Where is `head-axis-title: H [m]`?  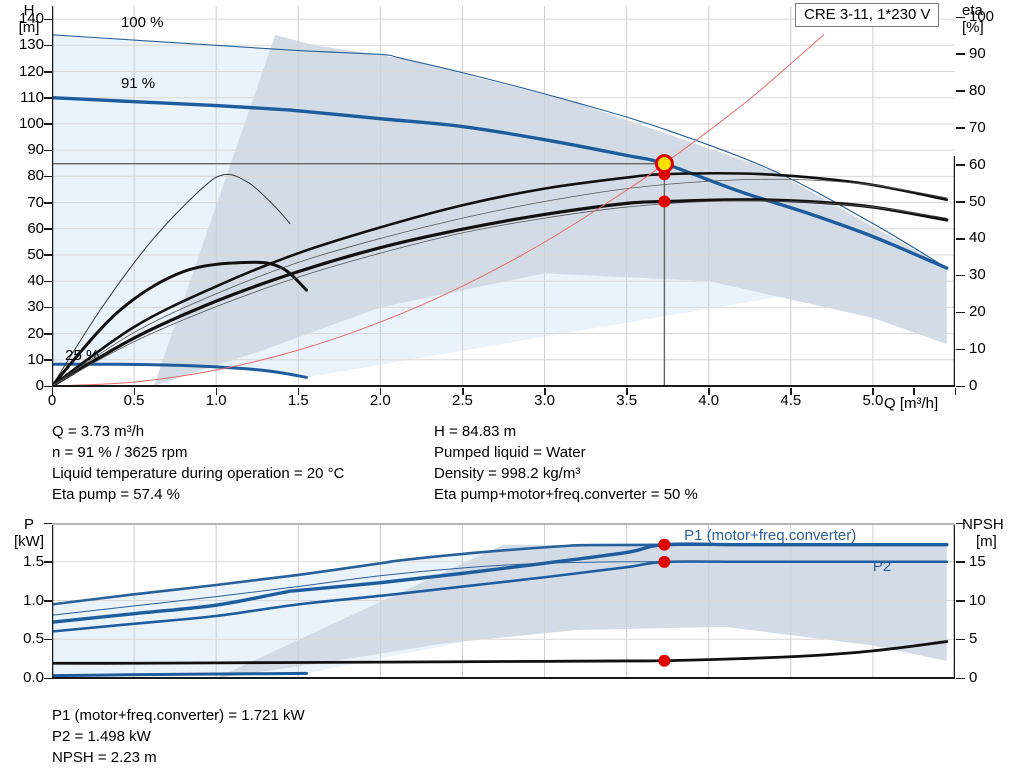 head-axis-title: H [m] is located at coordinates (29, 19).